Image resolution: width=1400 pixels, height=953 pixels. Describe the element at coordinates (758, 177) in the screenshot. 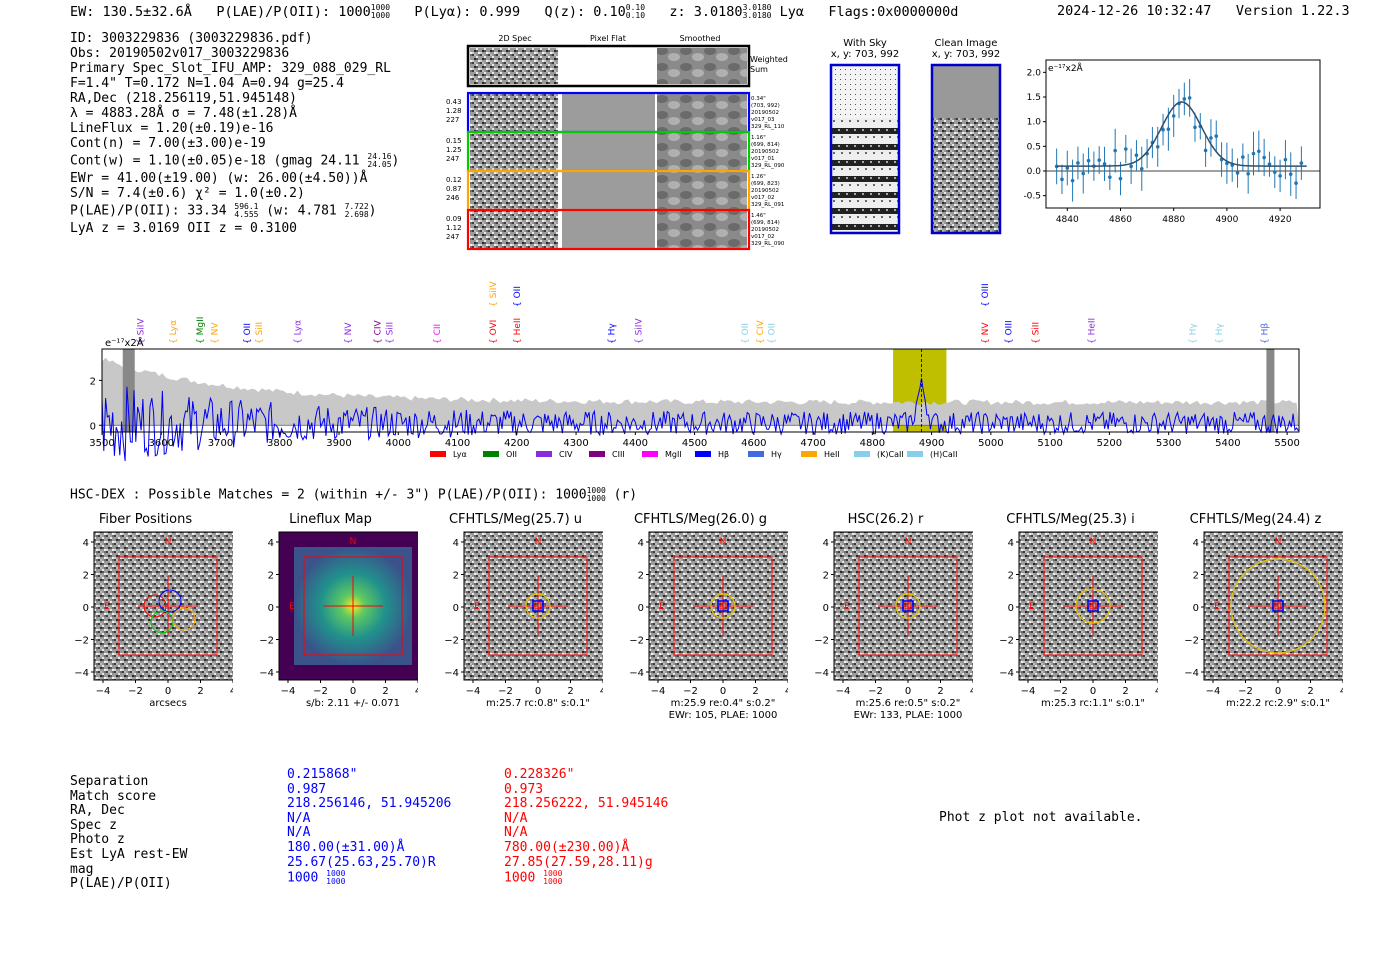

I see `stamp-row-right-text: 1.26"` at that location.